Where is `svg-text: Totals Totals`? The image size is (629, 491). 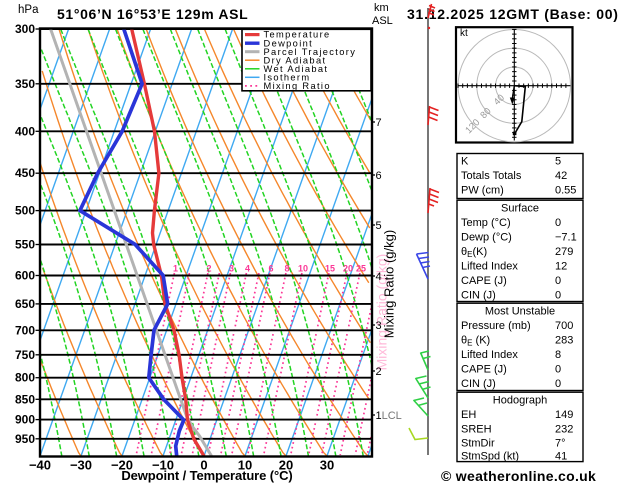 svg-text: Totals Totals is located at coordinates (491, 176).